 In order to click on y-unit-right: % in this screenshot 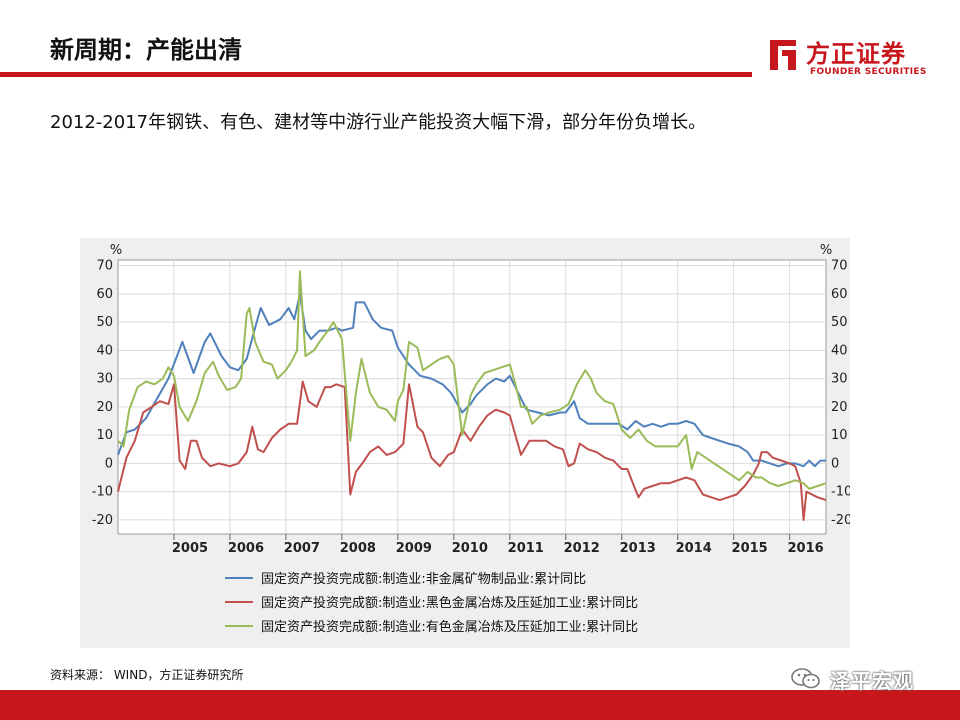, I will do `click(826, 250)`.